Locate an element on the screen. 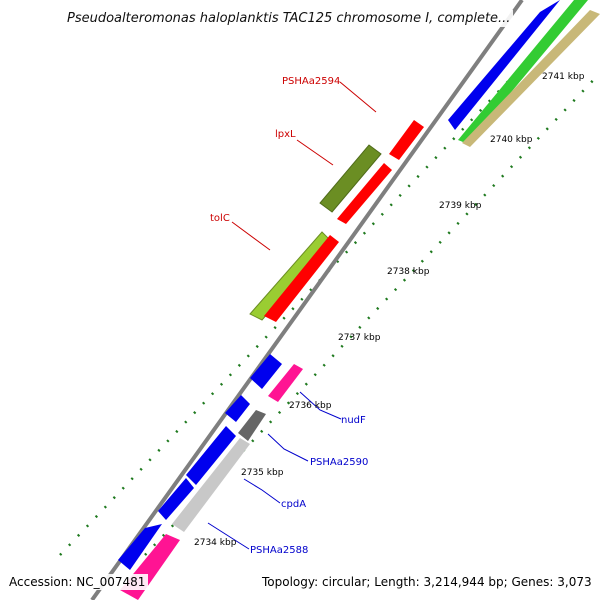 This screenshot has height=600, width=600. leader-pshaa2594 is located at coordinates (358, 97).